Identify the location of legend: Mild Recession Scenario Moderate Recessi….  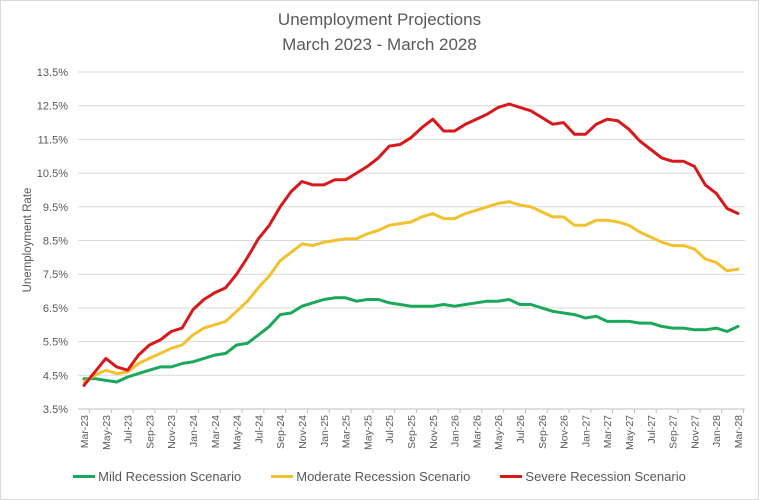
(379, 476).